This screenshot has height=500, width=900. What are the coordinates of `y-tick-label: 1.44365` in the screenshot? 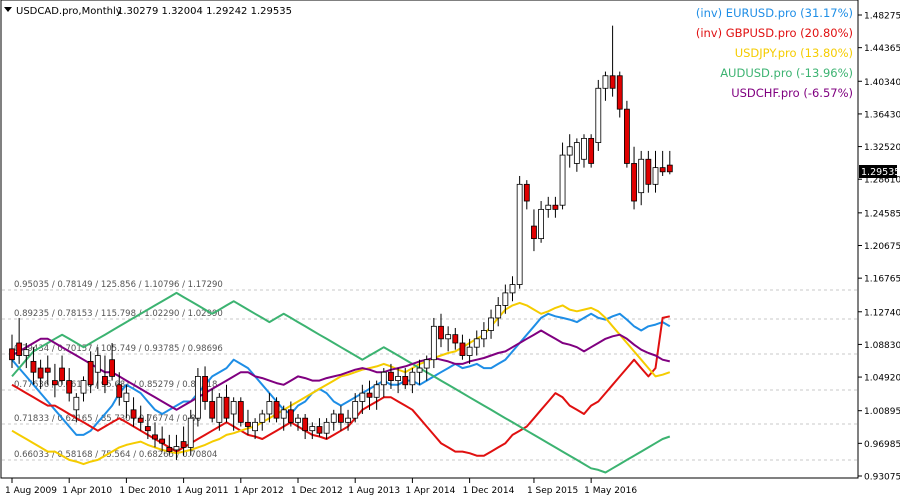 It's located at (882, 49).